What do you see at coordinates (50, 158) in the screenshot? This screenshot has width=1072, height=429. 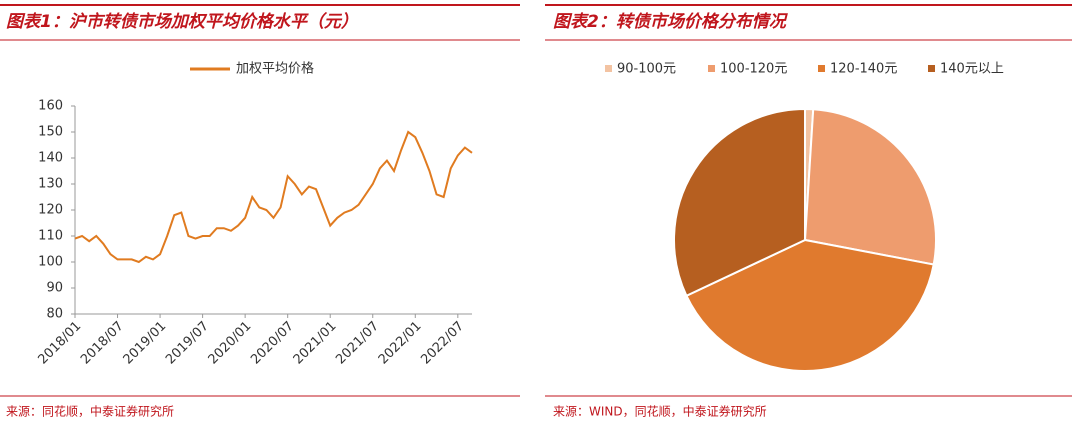 I see `y-tick-label: 140` at bounding box center [50, 158].